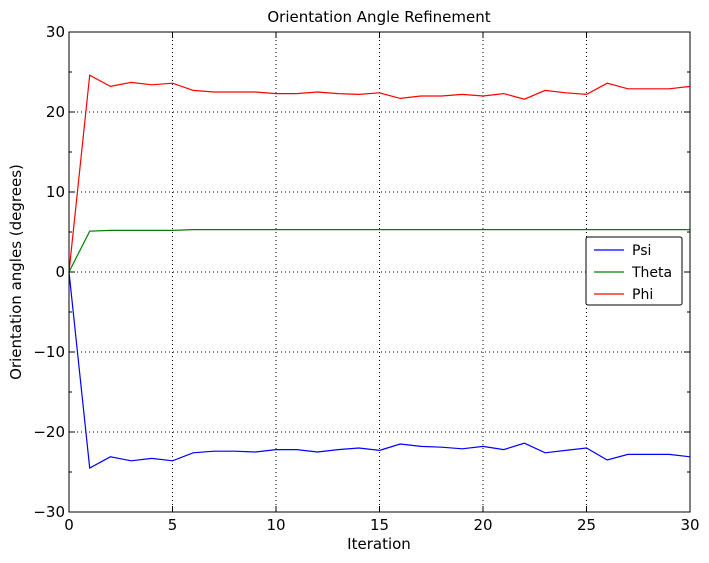 This screenshot has width=709, height=563. What do you see at coordinates (275, 525) in the screenshot?
I see `x-tick-label: 10` at bounding box center [275, 525].